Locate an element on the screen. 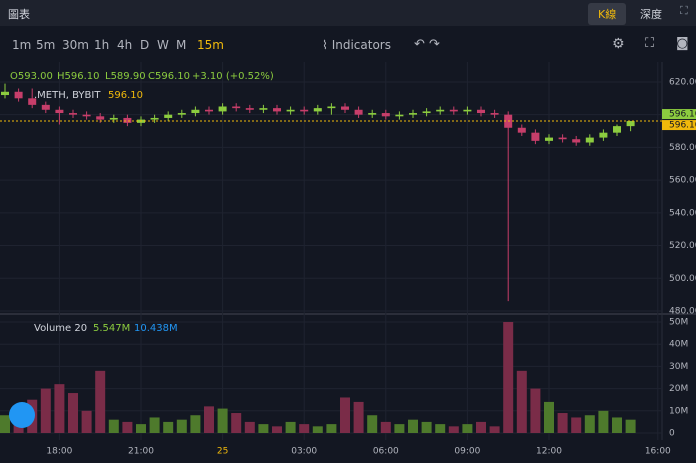 The width and height of the screenshot is (696, 463). interval: W is located at coordinates (163, 45).